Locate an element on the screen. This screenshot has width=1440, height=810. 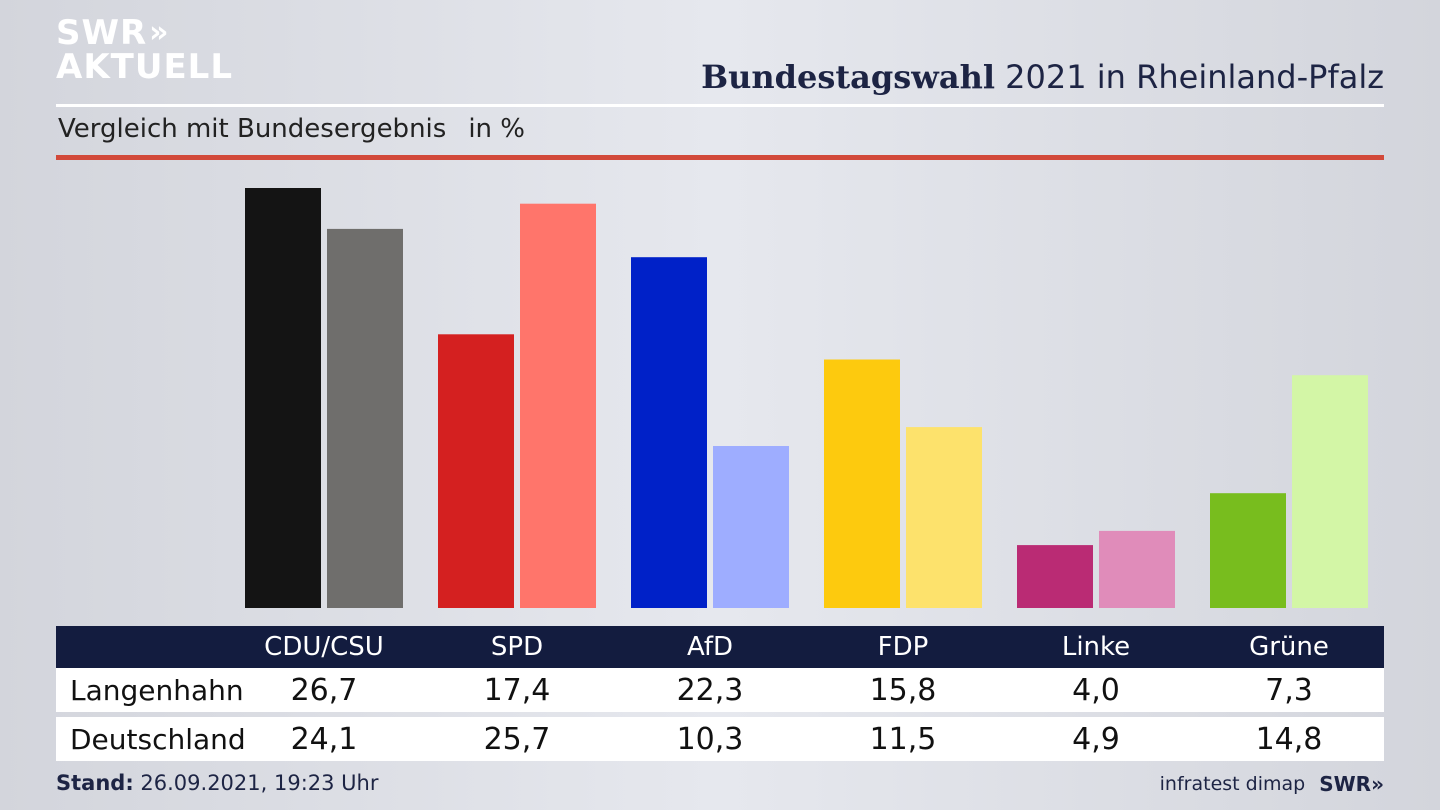
bar-fdp-langenhahn is located at coordinates (862, 483).